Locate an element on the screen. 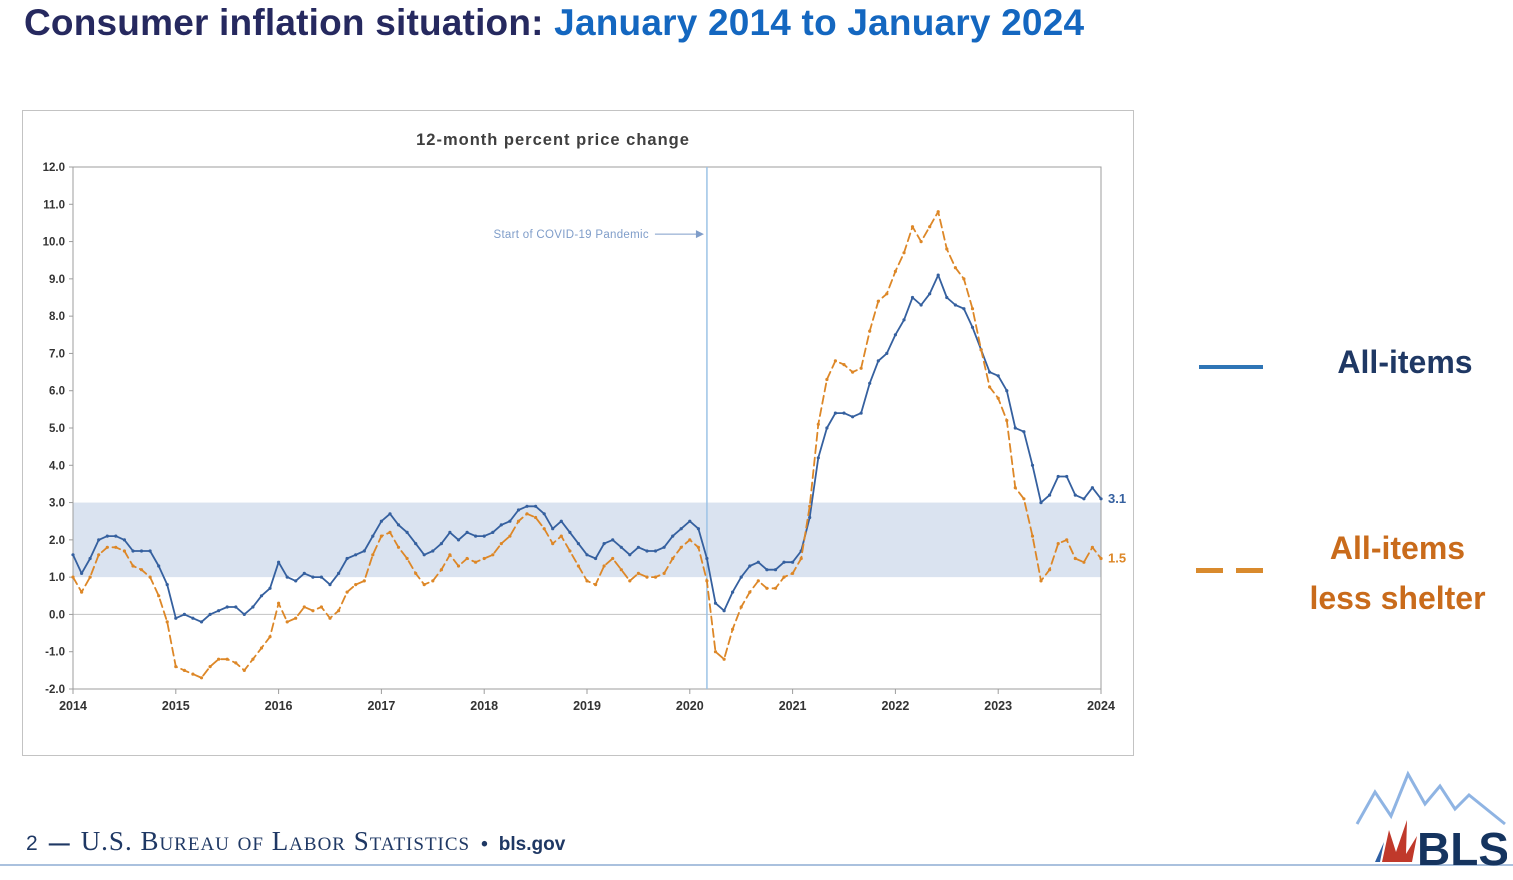 This screenshot has height=880, width=1513. legend-less-shelter-line2: less shelter is located at coordinates (1397, 597).